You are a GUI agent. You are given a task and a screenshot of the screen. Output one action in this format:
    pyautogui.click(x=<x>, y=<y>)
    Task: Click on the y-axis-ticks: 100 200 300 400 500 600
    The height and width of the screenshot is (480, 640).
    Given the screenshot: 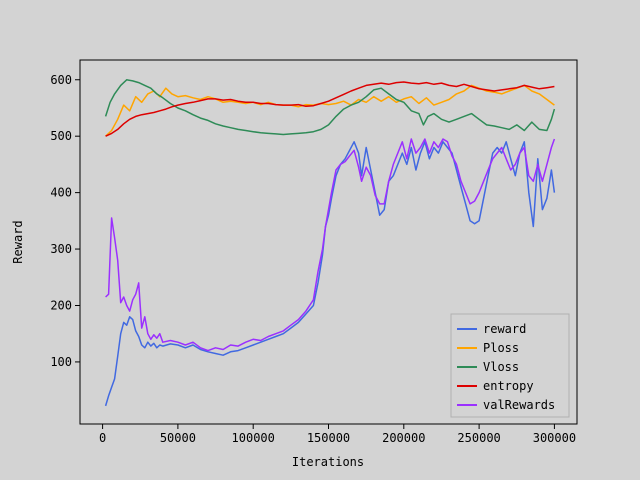 What is the action you would take?
    pyautogui.click(x=65, y=221)
    